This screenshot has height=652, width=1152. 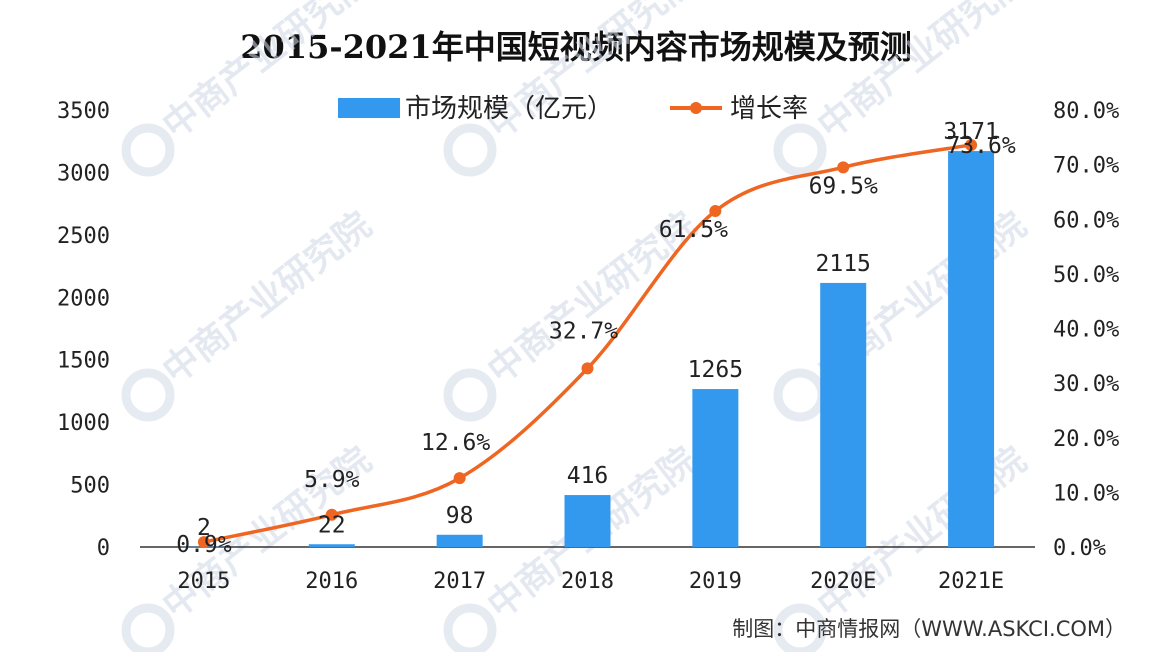 What do you see at coordinates (576, 47) in the screenshot?
I see `chart-title: 2015-2021年中国短视频内容市场规模及预测` at bounding box center [576, 47].